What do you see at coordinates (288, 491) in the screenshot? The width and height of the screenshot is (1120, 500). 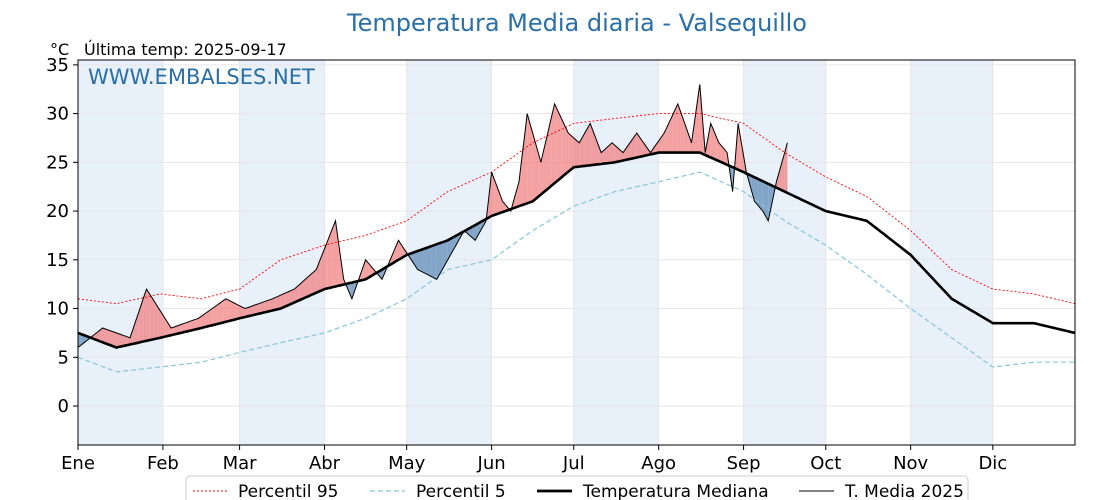 I see `legend-label-p95: Percentil 95` at bounding box center [288, 491].